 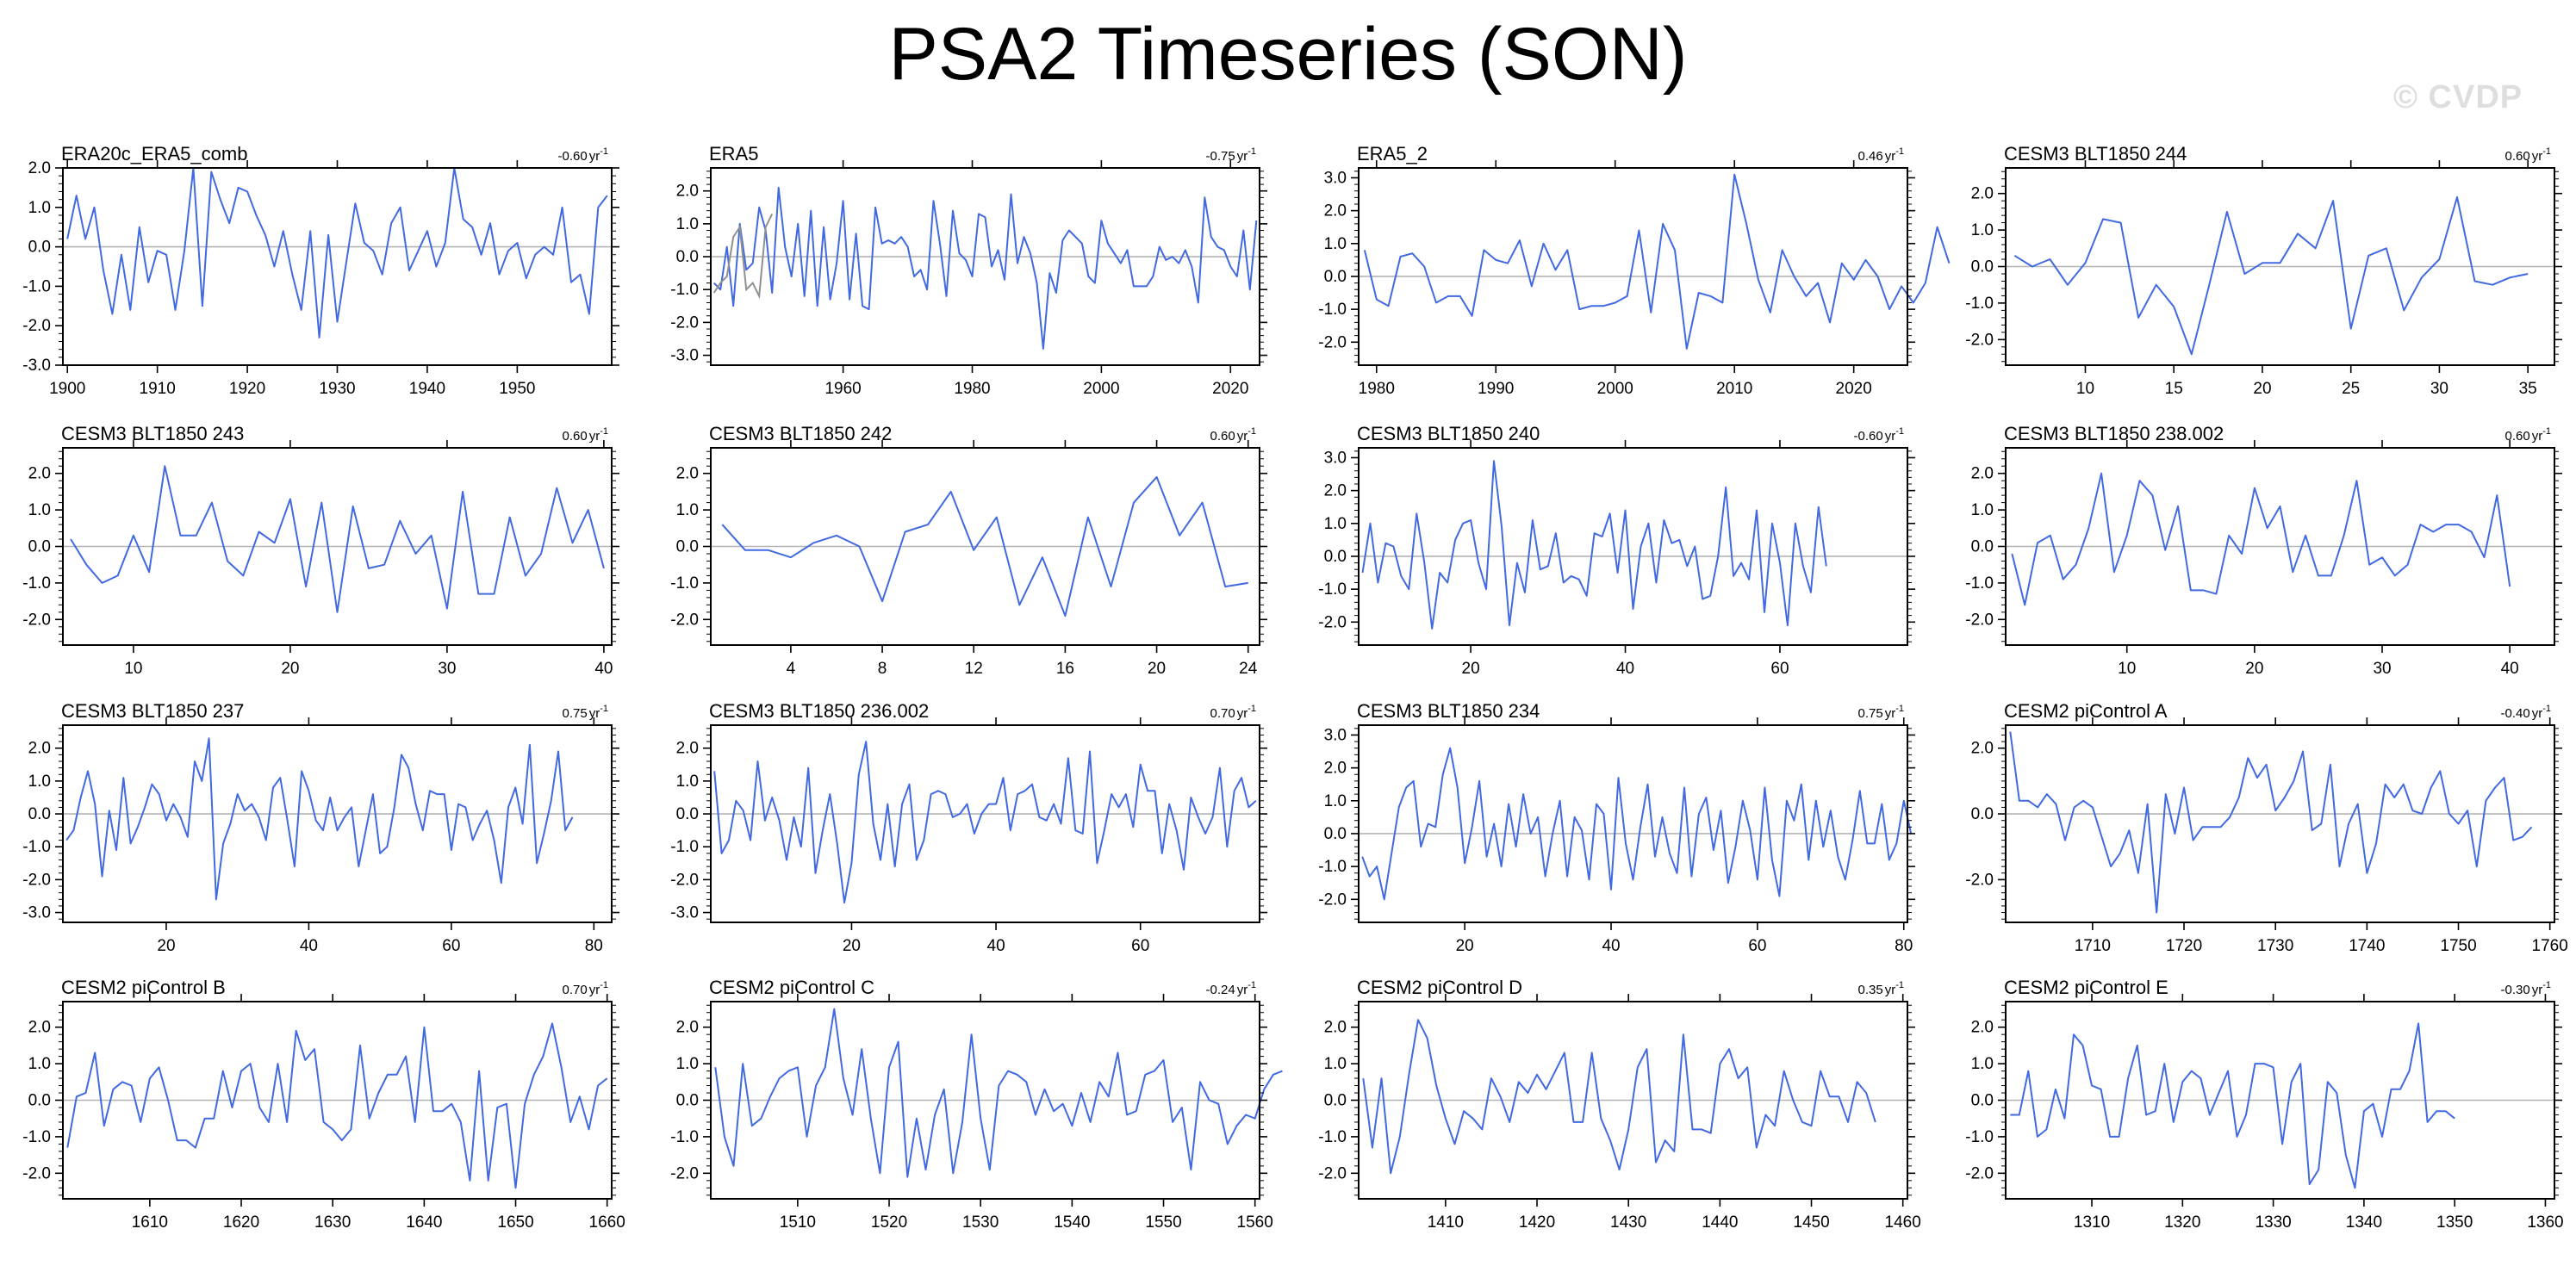 I want to click on panel-title: CESM3 BLT1850 236.002, so click(x=819, y=711).